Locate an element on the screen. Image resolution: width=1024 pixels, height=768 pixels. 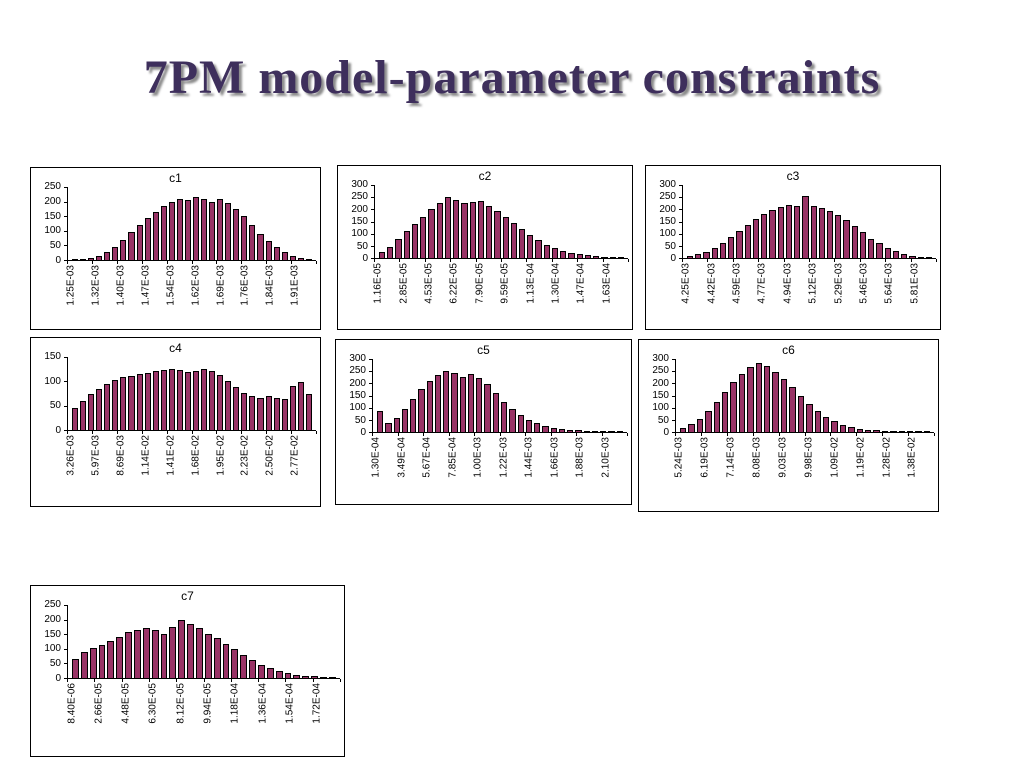
x-tick-label: 1.00E-03 is located at coordinates (478, 457).